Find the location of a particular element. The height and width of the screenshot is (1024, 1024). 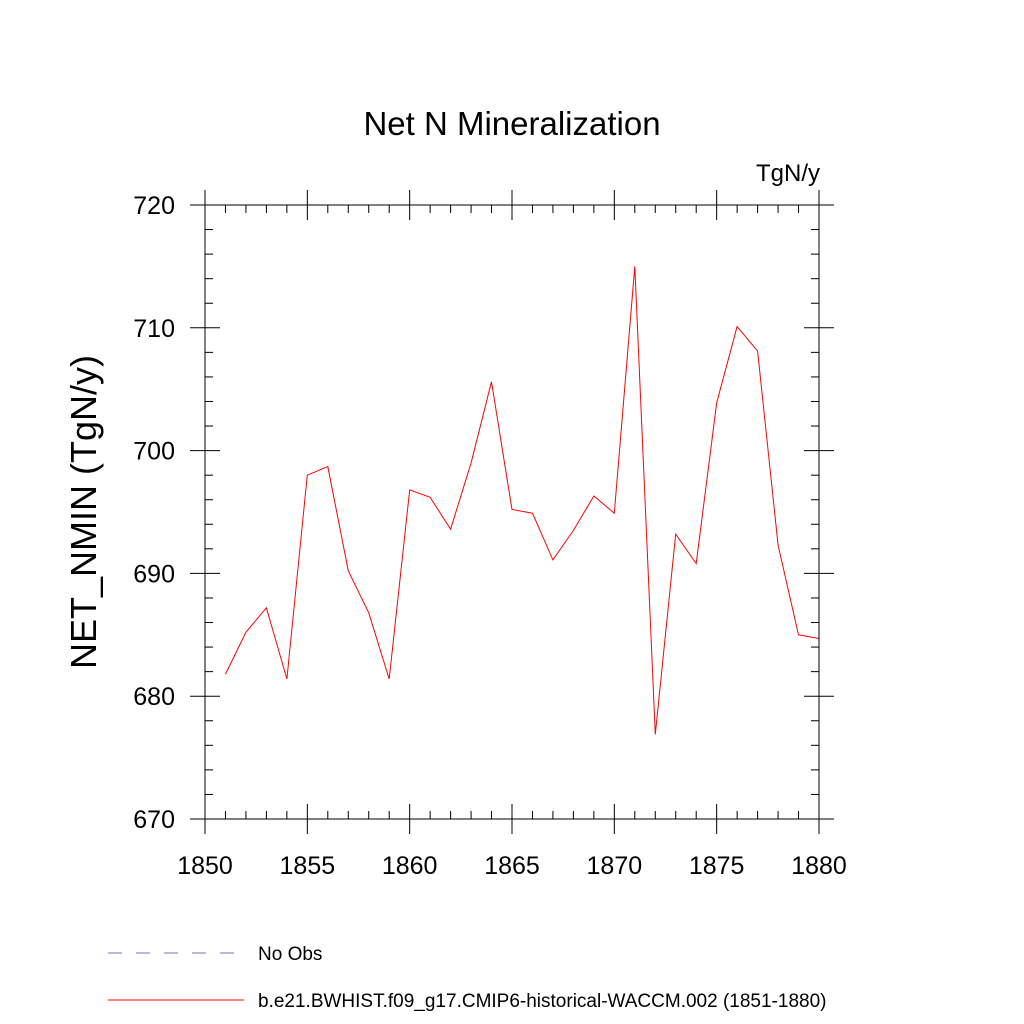

y-tick-label: 690 is located at coordinates (154, 574).